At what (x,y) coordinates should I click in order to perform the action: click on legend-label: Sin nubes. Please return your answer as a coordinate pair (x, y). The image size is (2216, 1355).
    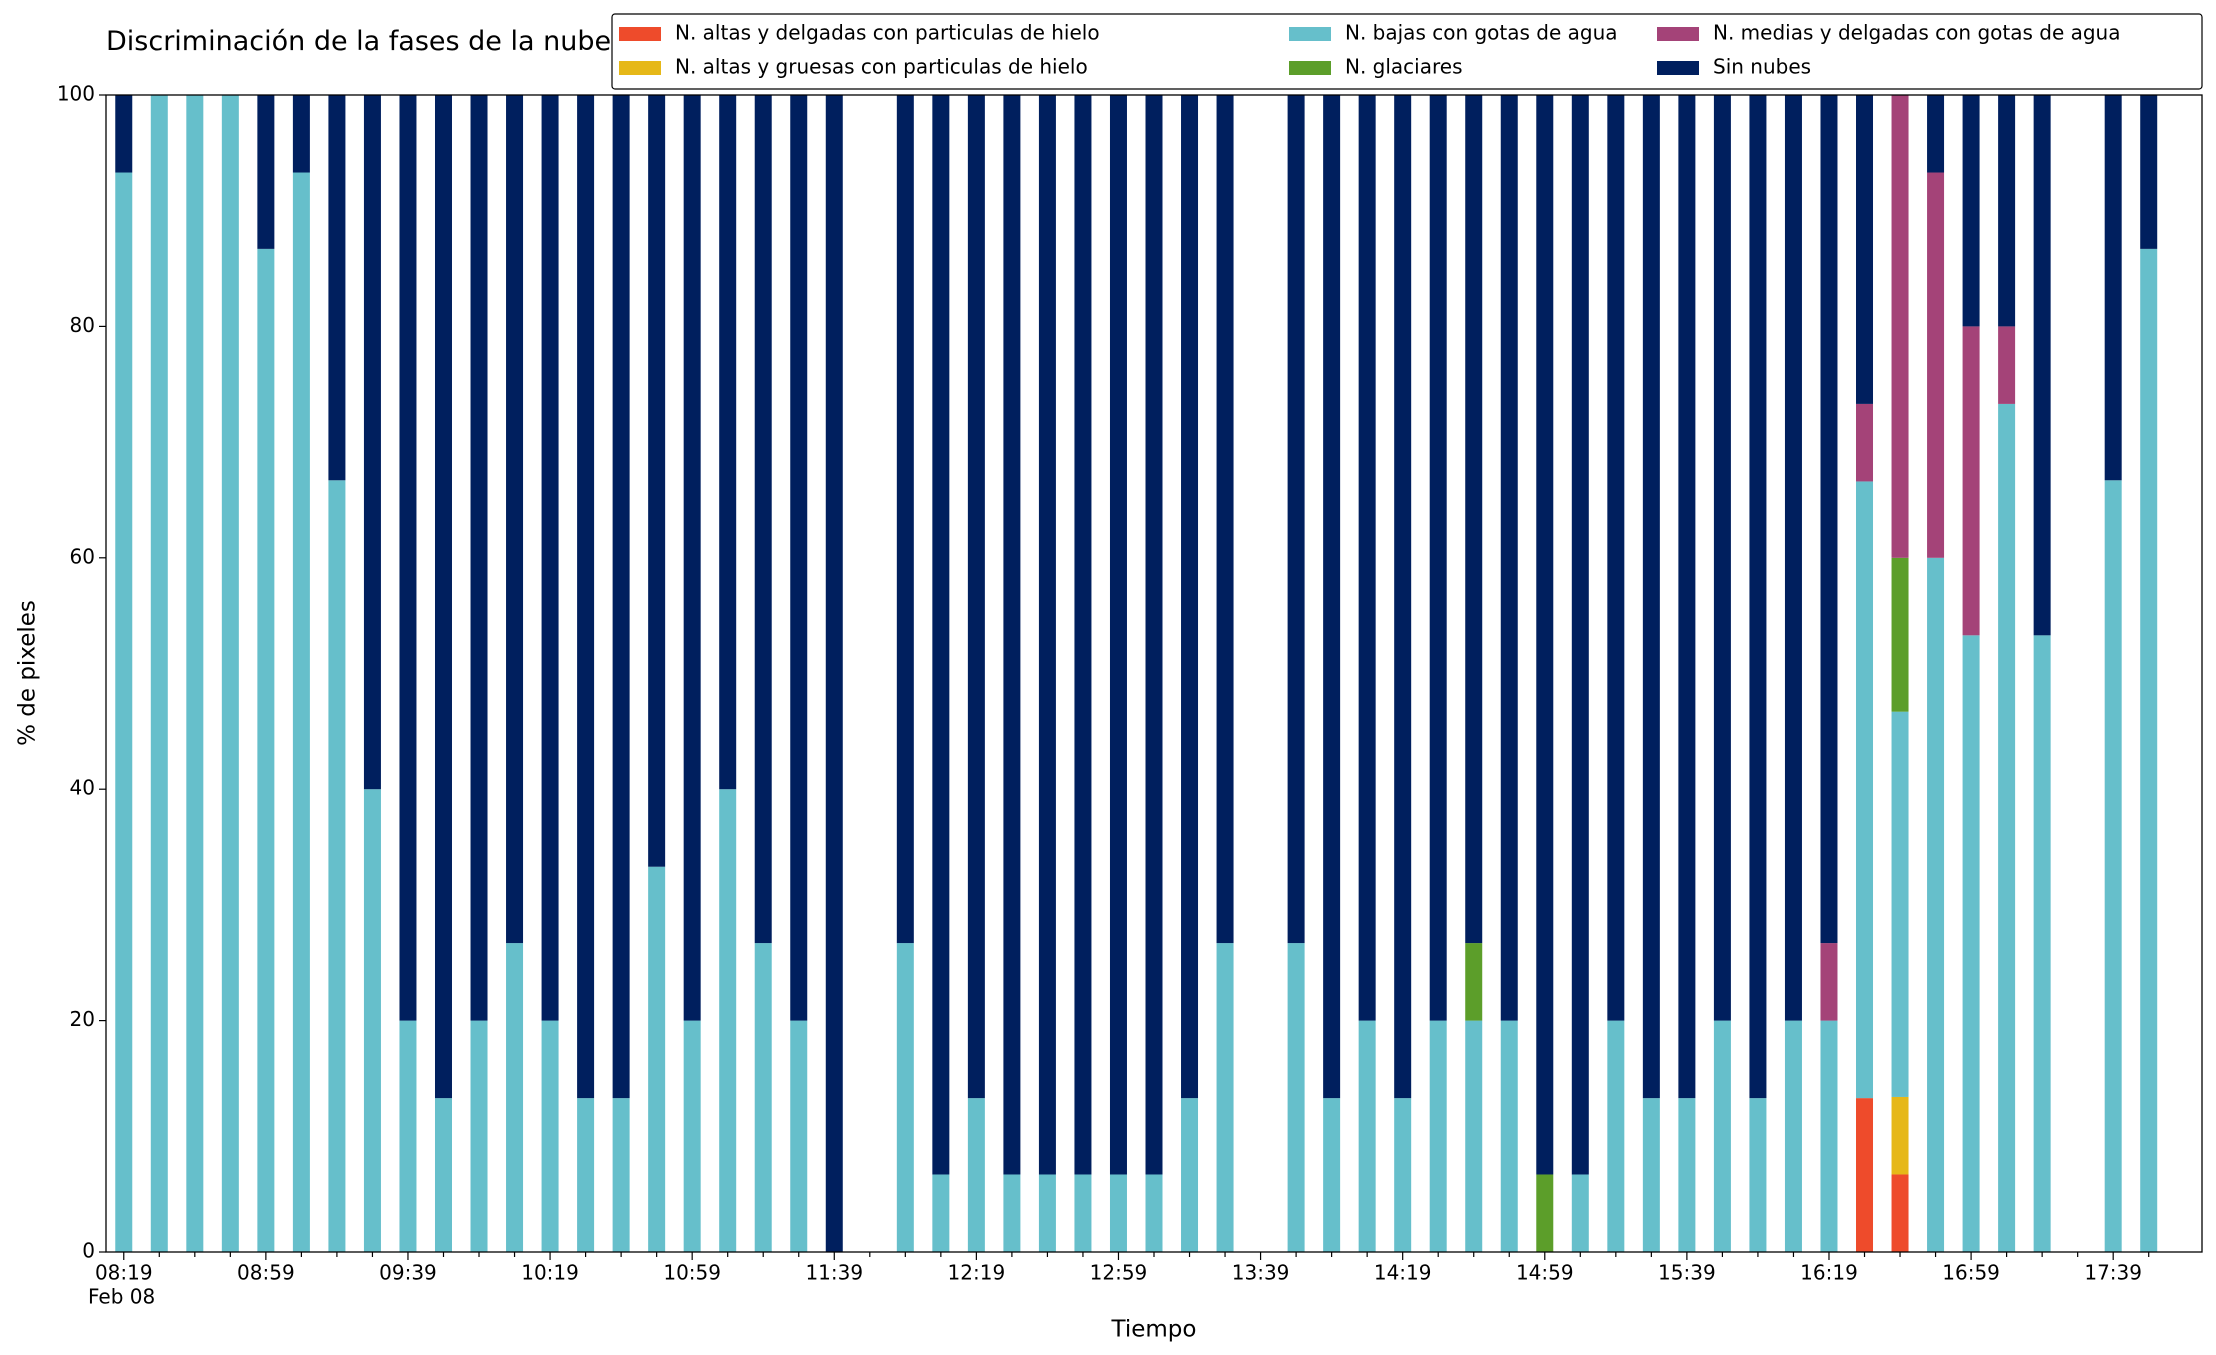
    Looking at the image, I should click on (1762, 67).